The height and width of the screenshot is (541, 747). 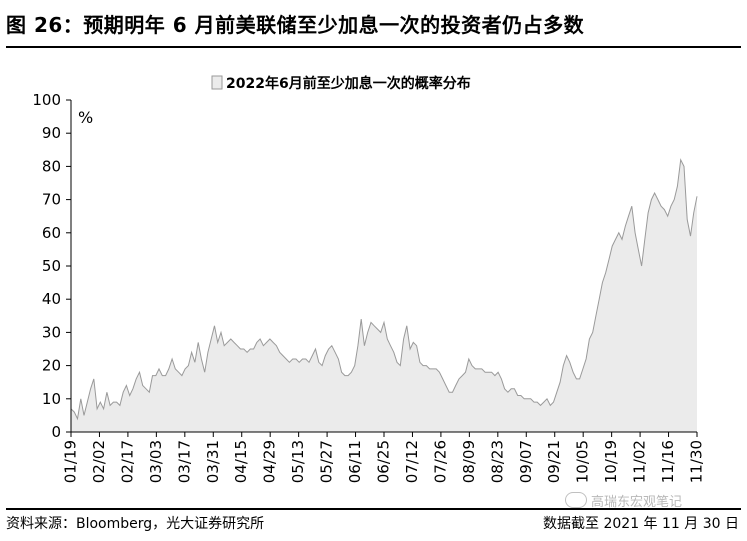 What do you see at coordinates (295, 25) in the screenshot?
I see `figure-title: 图 26：预期明年 6 月前美联储至少加息一次的投资者仍占多数` at bounding box center [295, 25].